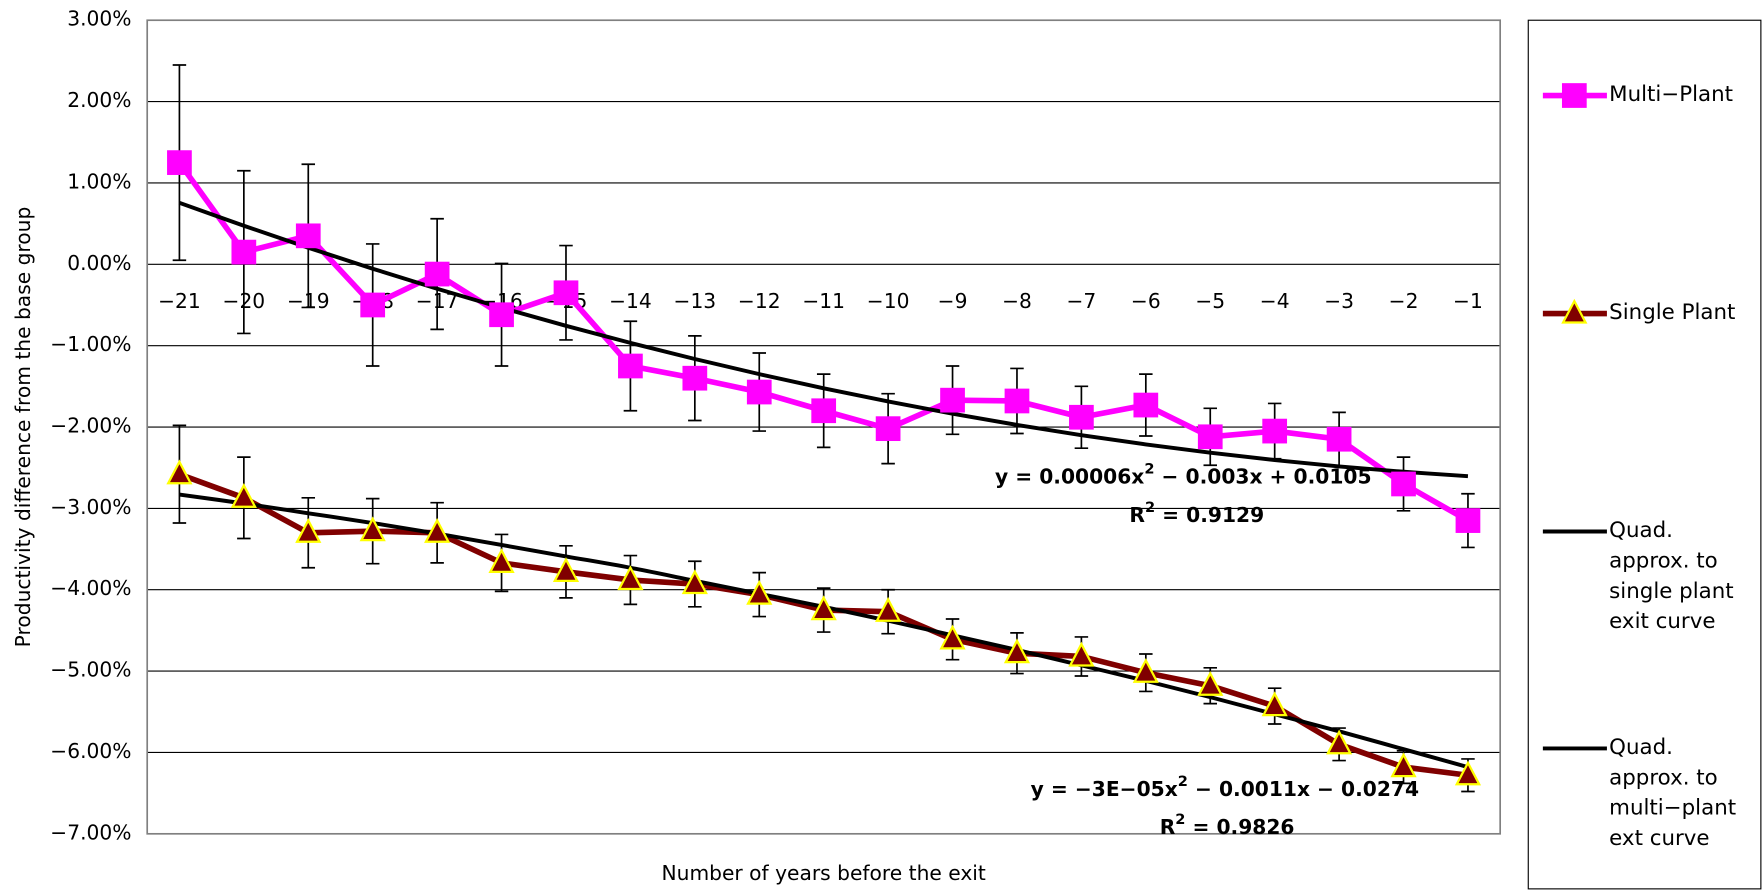 Image resolution: width=1762 pixels, height=890 pixels. I want to click on x-tick-label: −11, so click(823, 301).